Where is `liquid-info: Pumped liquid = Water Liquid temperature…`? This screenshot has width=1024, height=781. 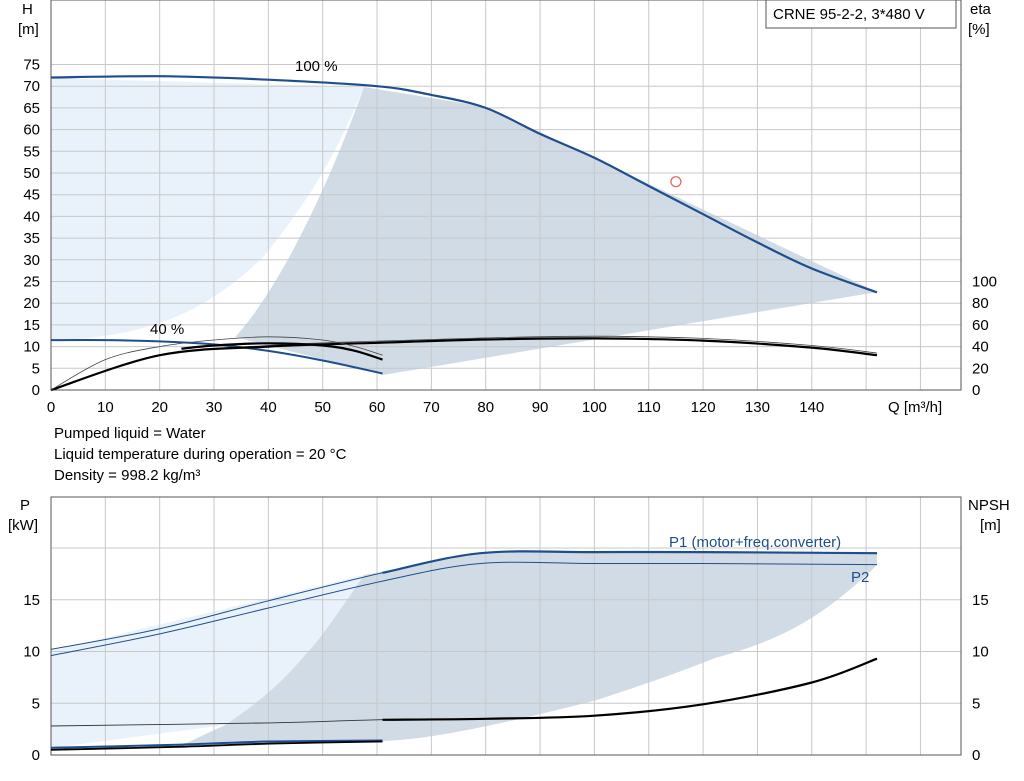 liquid-info: Pumped liquid = Water Liquid temperature… is located at coordinates (200, 454).